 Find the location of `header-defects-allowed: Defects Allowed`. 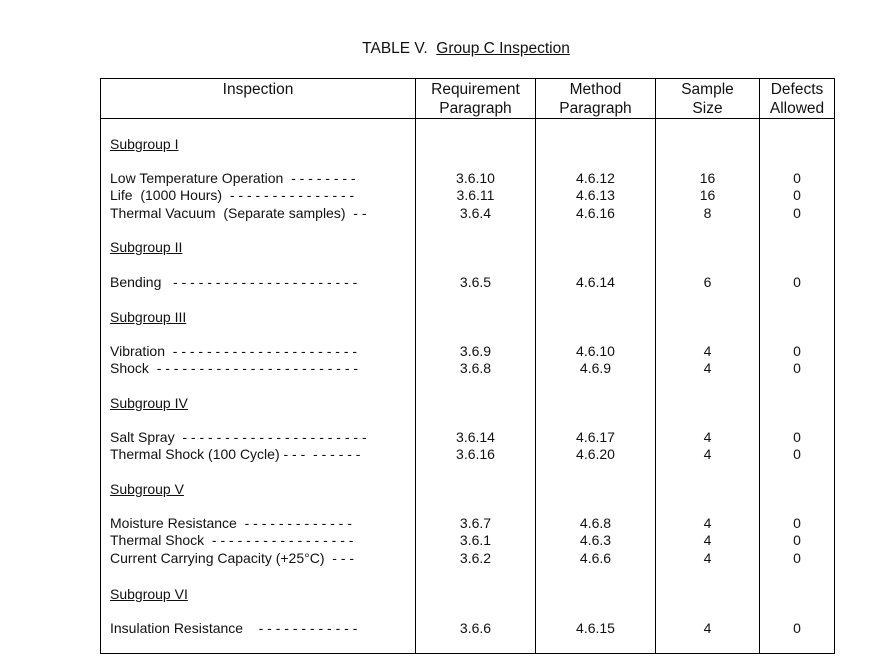

header-defects-allowed: Defects Allowed is located at coordinates (797, 99).